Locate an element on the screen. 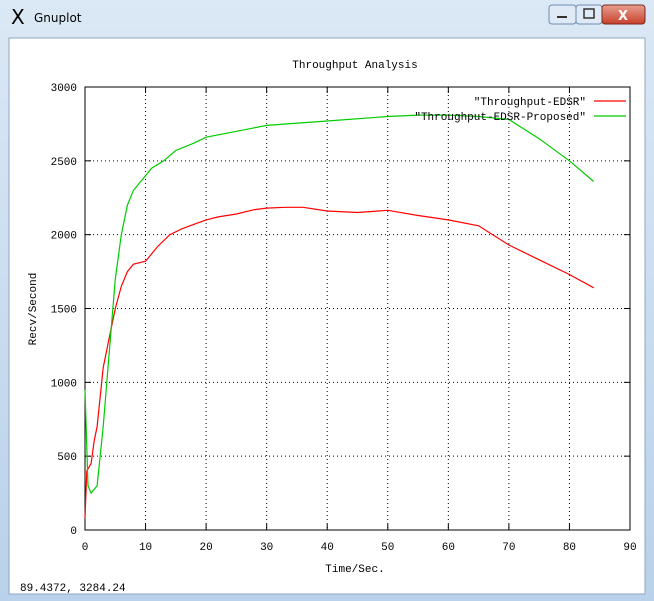 This screenshot has width=654, height=601. window-buttons: X is located at coordinates (597, 14).